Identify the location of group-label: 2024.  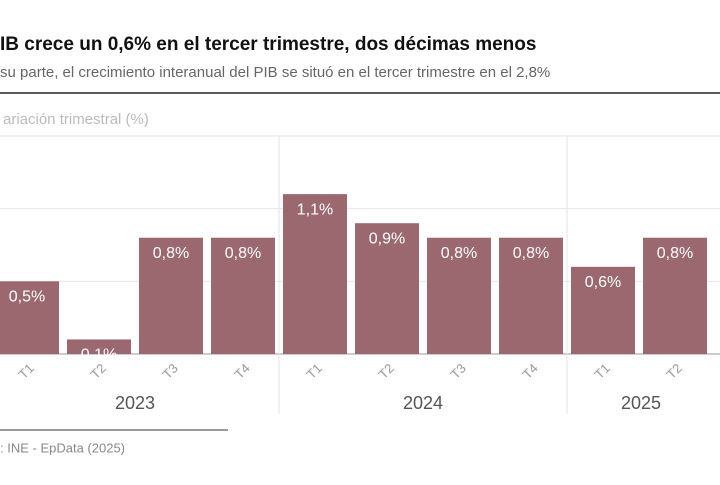
(423, 403).